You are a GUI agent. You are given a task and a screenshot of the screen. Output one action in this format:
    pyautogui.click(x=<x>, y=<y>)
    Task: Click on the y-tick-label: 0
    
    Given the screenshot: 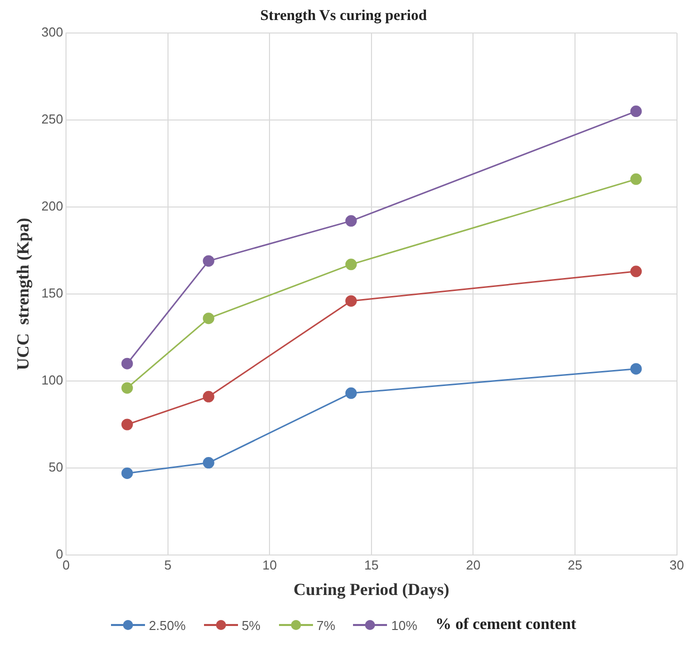 What is the action you would take?
    pyautogui.click(x=60, y=554)
    